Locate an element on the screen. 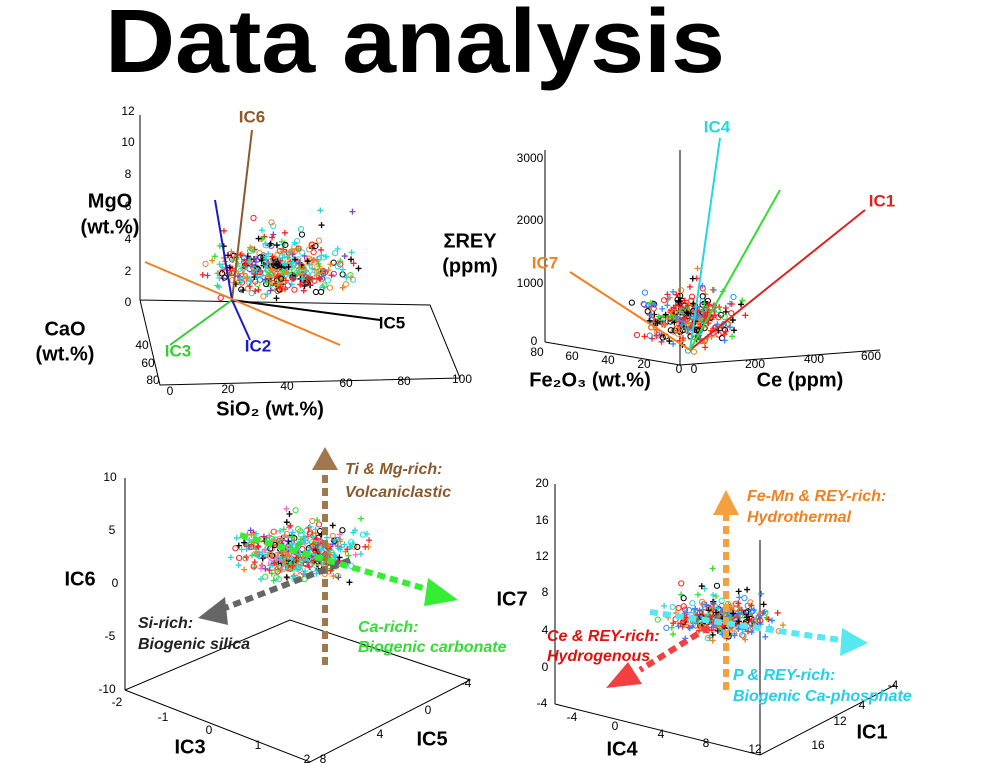 This screenshot has width=1000, height=771. annotation: IC1 is located at coordinates (882, 200).